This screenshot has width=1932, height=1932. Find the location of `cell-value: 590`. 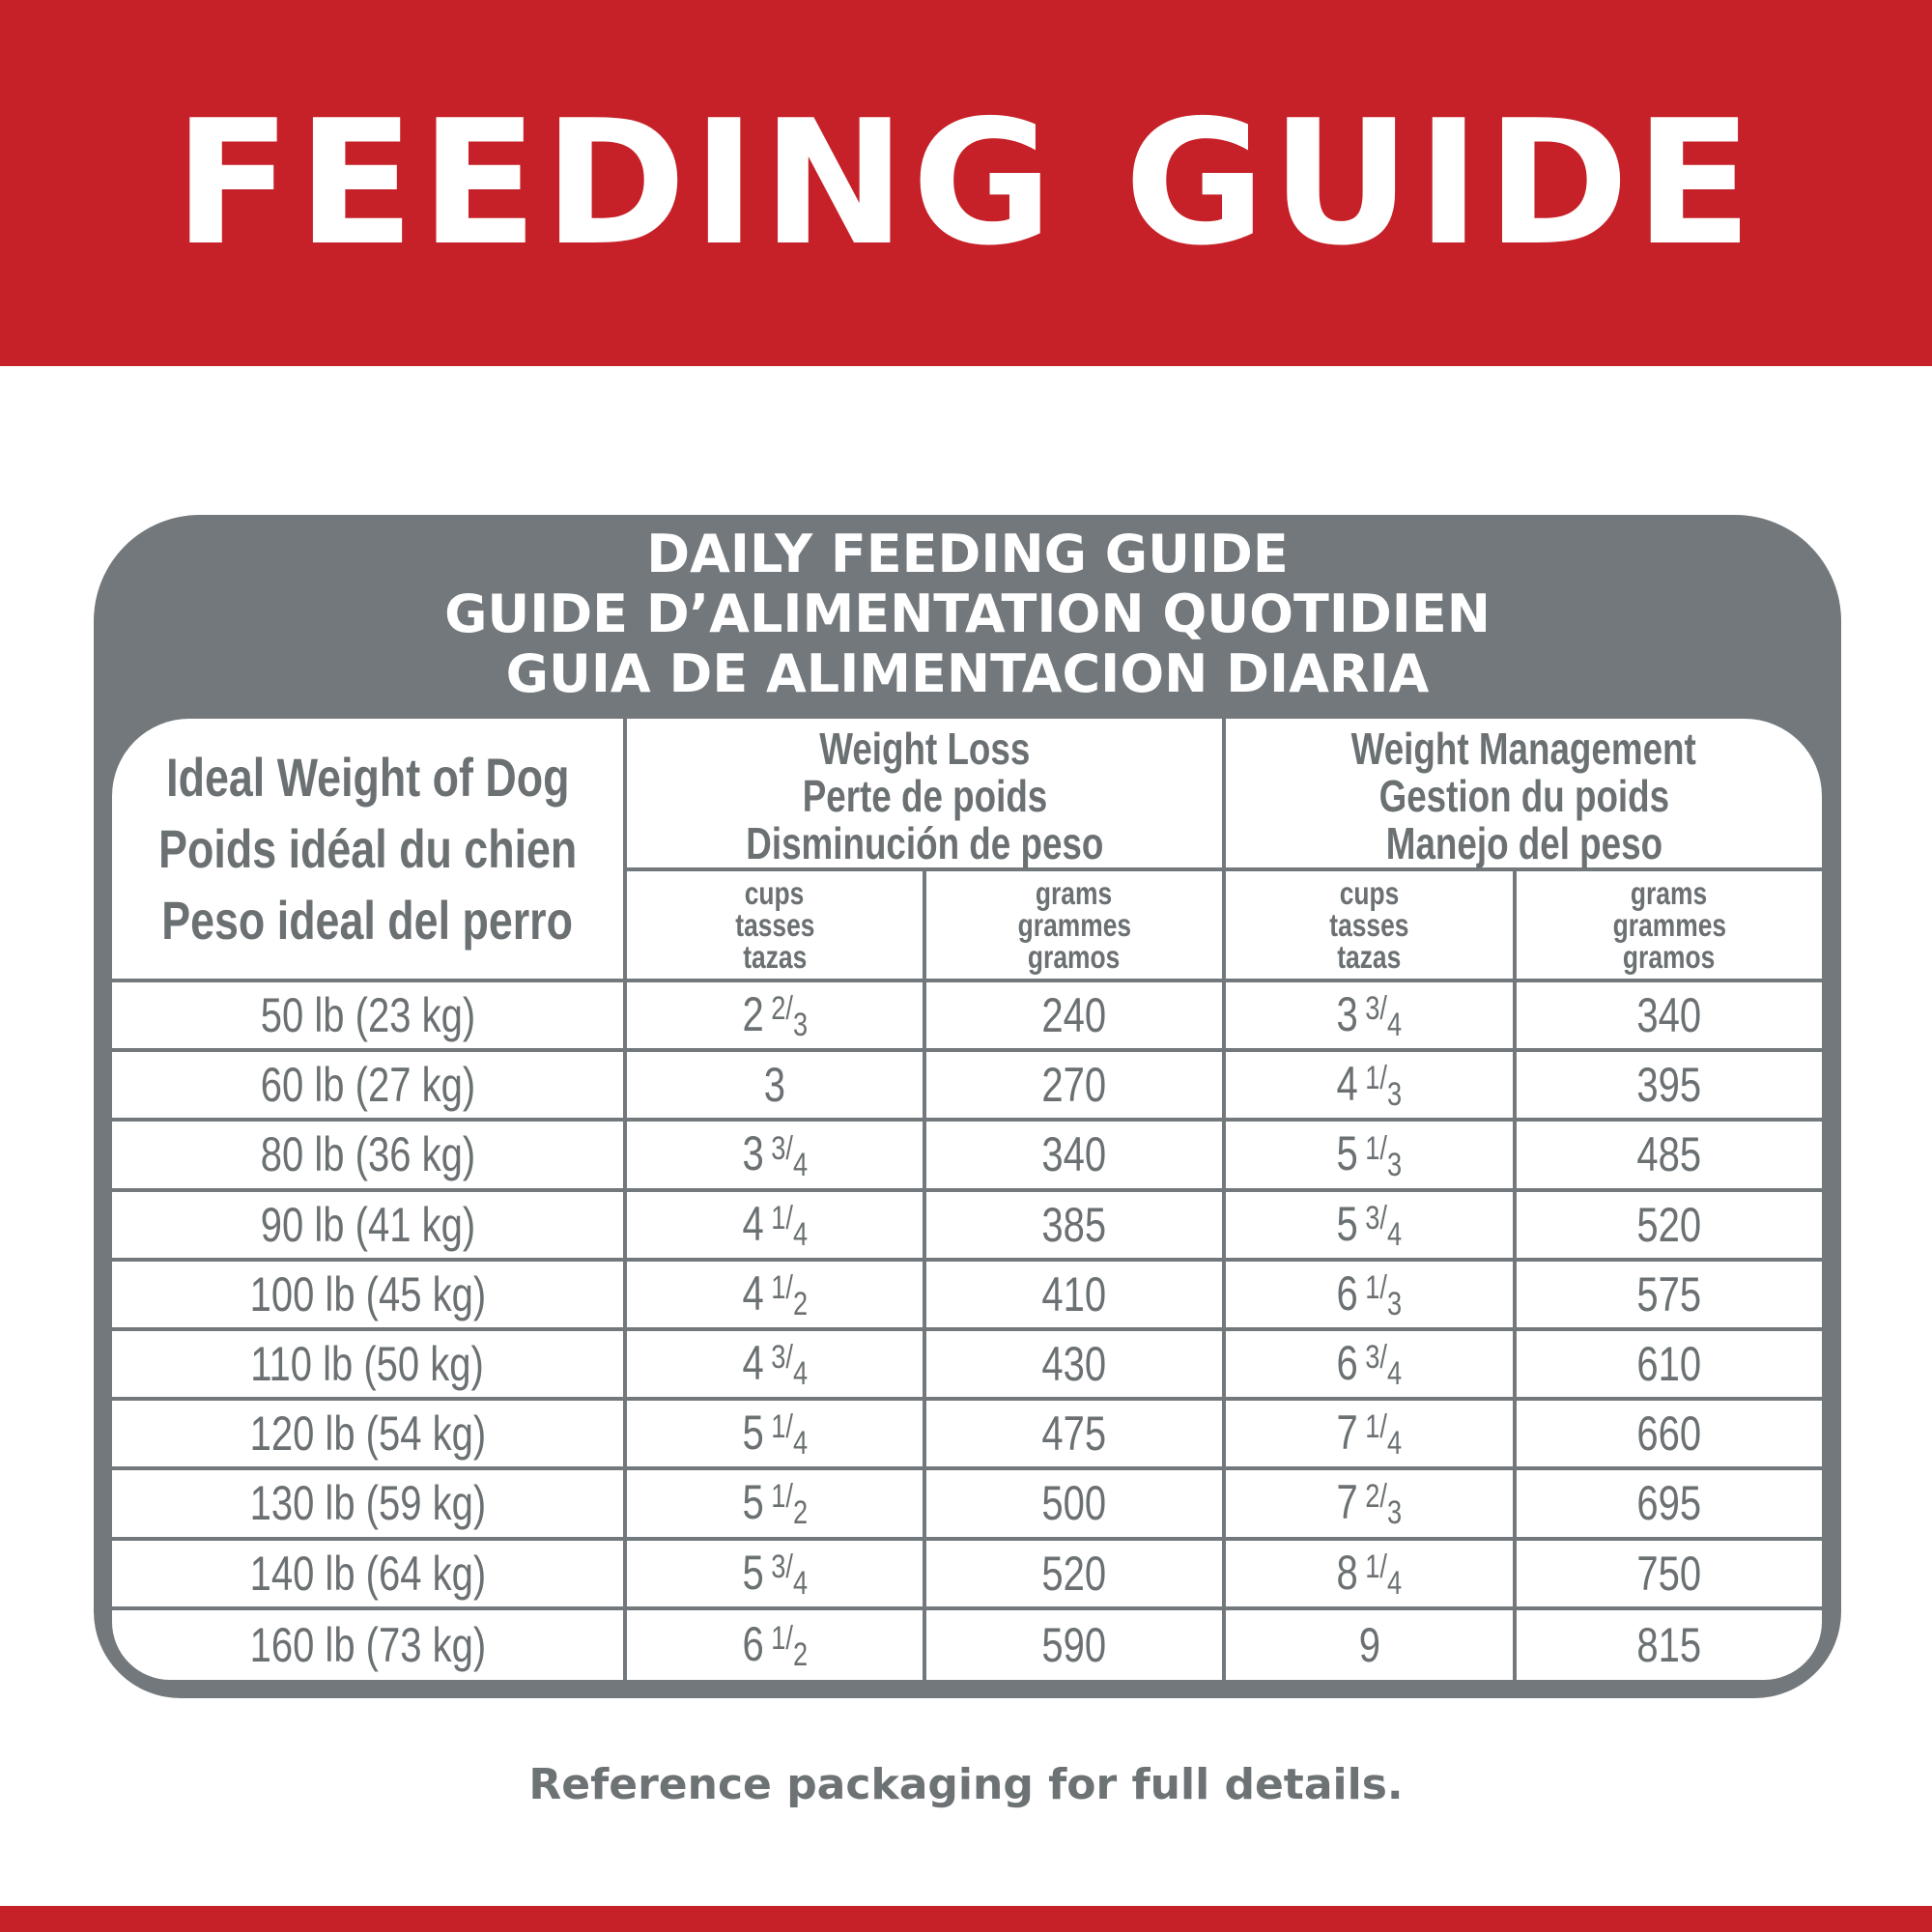

cell-value: 590 is located at coordinates (1074, 1644).